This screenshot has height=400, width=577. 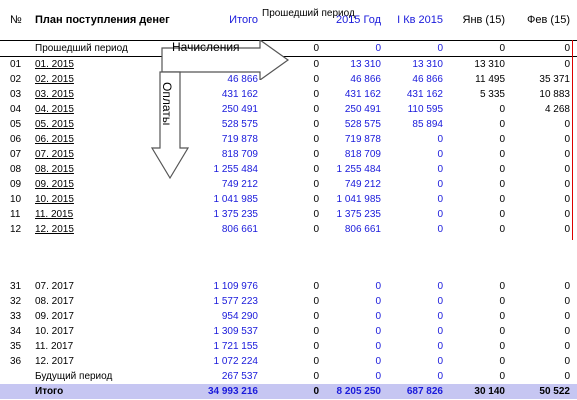 What do you see at coordinates (365, 79) in the screenshot?
I see `cell-year: 46 866` at bounding box center [365, 79].